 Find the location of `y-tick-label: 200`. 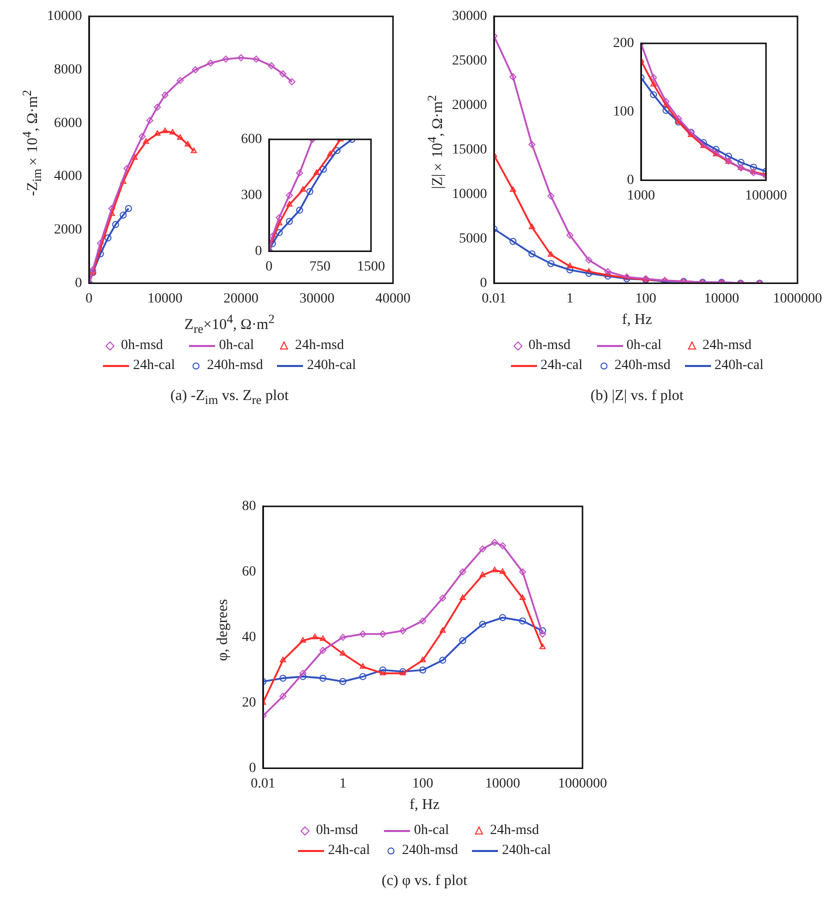

y-tick-label: 200 is located at coordinates (623, 44).